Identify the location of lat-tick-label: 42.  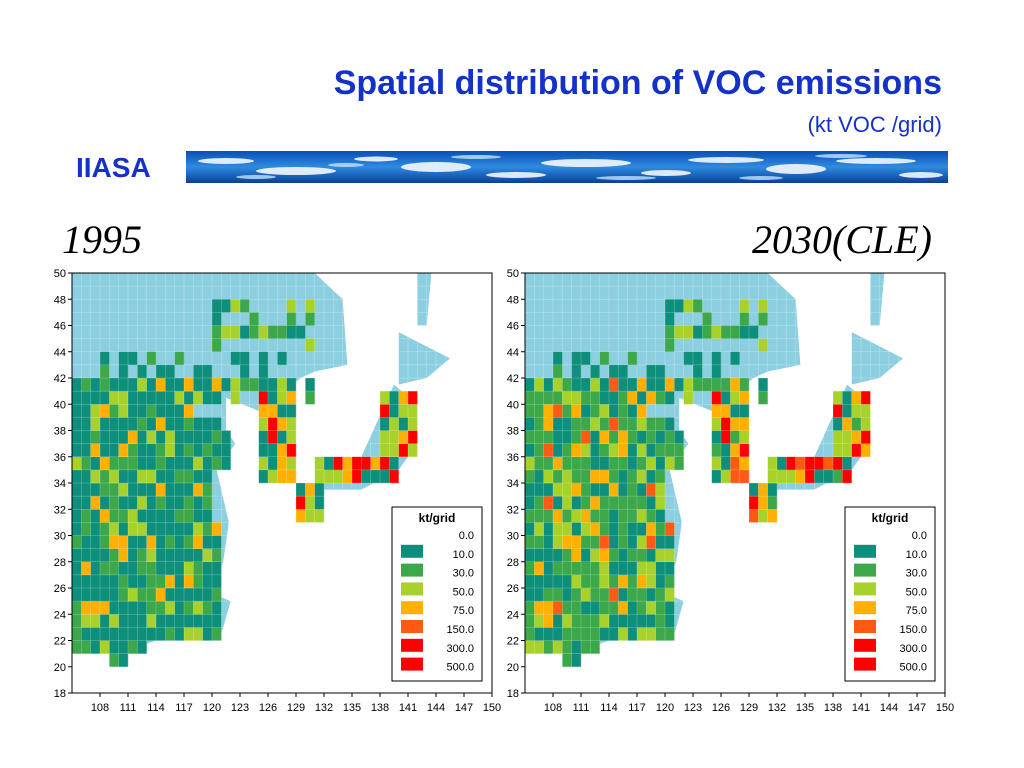
(60, 379).